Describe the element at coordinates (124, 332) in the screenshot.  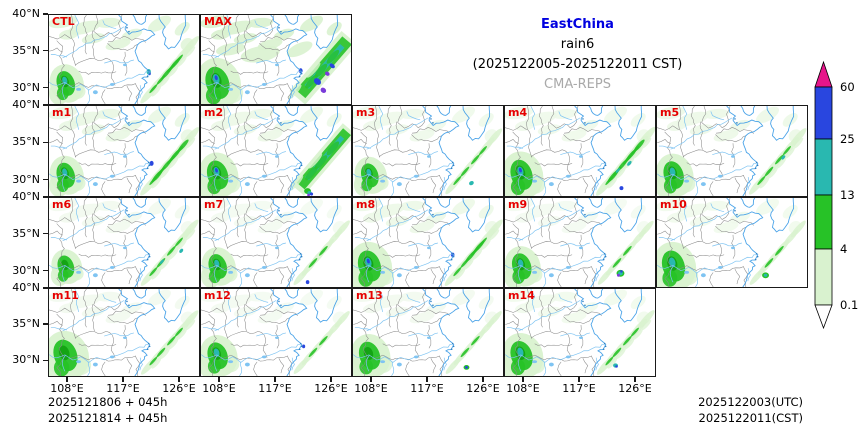
I see `panel-m11: m11` at that location.